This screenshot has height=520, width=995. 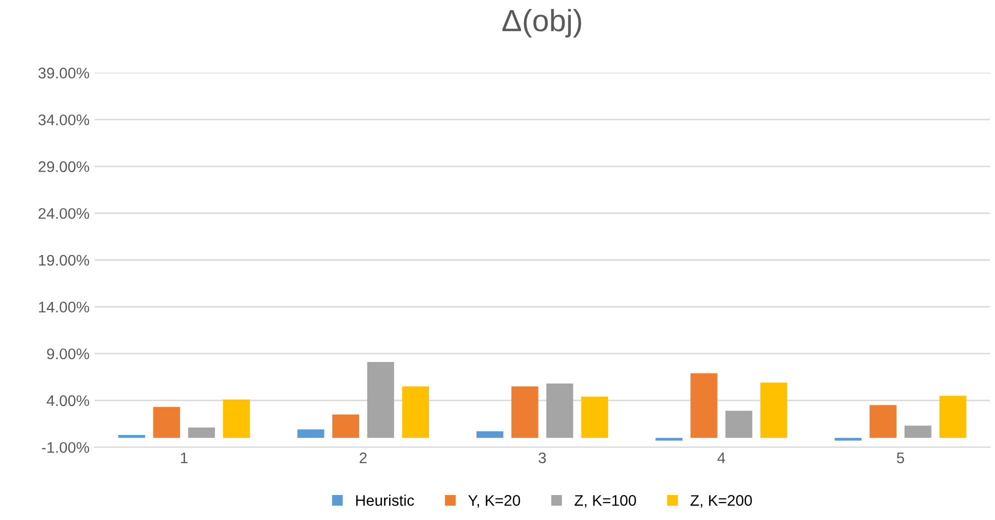 I want to click on legend-label: Heuristic, so click(x=385, y=500).